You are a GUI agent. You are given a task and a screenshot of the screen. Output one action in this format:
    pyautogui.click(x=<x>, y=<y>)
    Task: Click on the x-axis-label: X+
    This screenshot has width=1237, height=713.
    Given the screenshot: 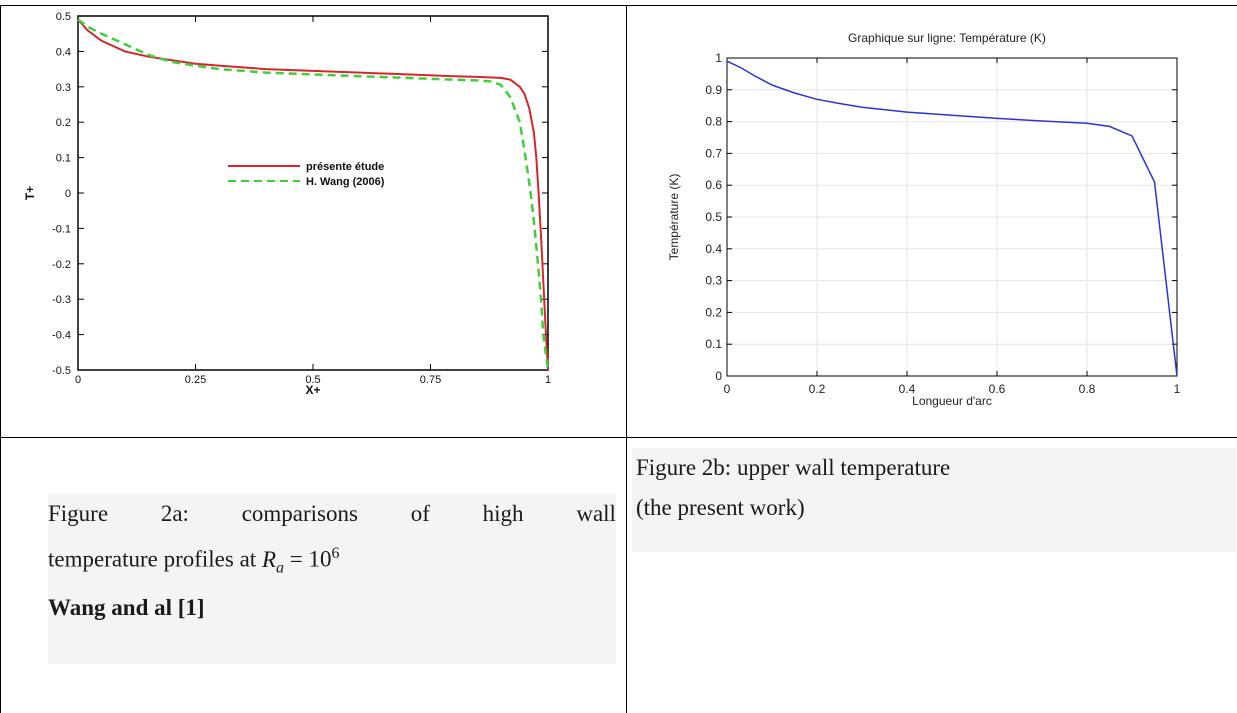 What is the action you would take?
    pyautogui.click(x=312, y=390)
    